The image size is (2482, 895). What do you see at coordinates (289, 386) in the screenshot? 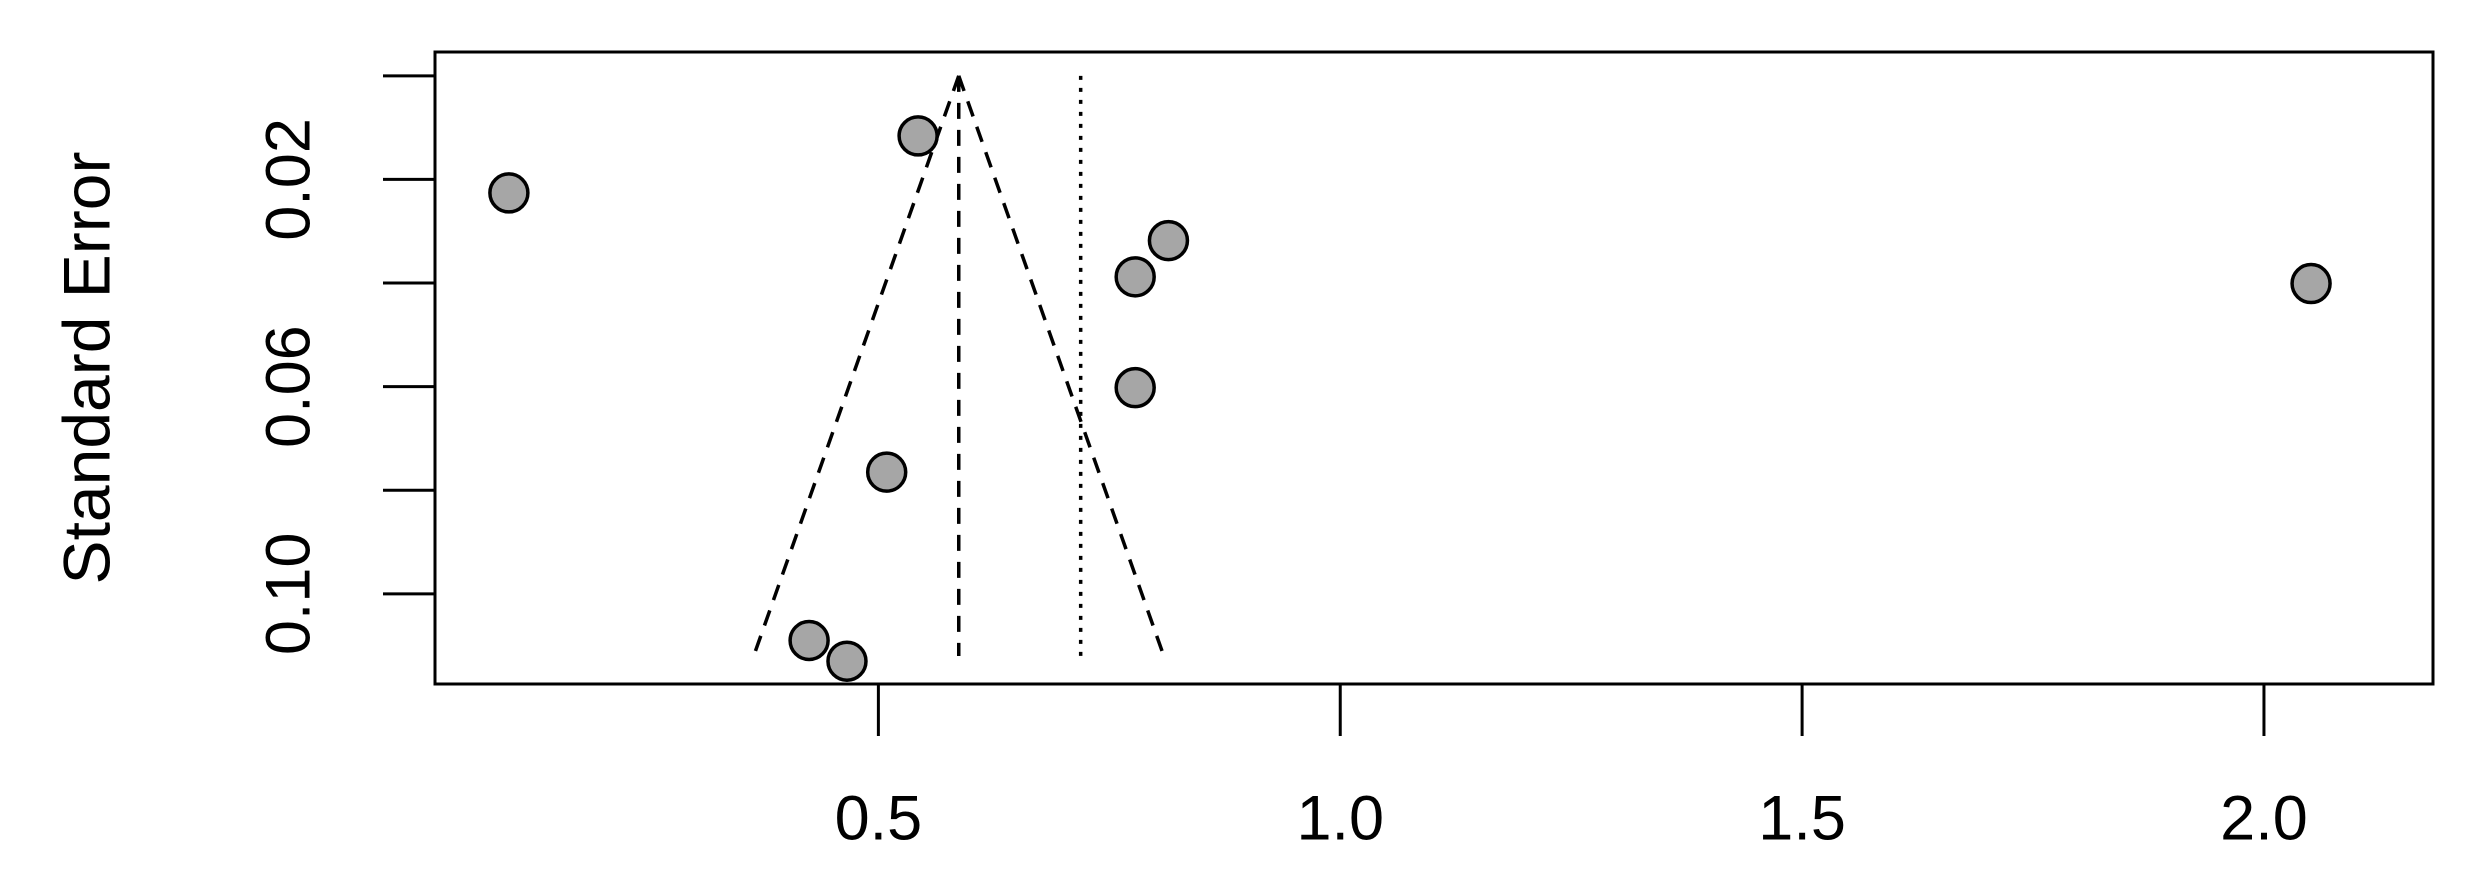
I see `y-tick-label: 0.06` at bounding box center [289, 386].